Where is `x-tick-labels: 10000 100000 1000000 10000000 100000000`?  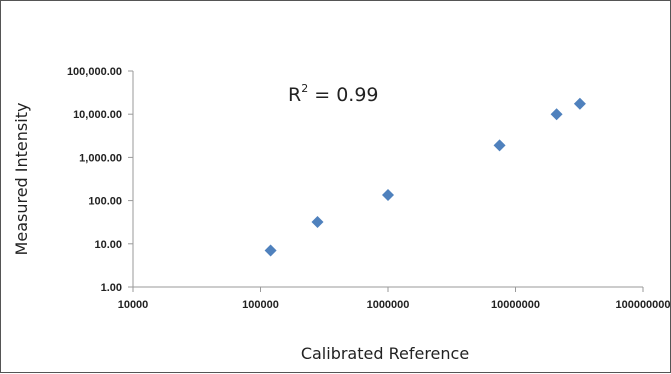
x-tick-labels: 10000 100000 1000000 10000000 100000000 is located at coordinates (394, 299).